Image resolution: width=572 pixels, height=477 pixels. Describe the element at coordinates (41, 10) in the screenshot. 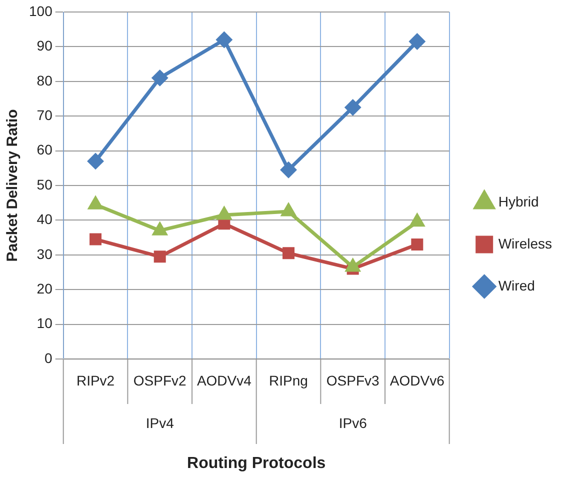

I see `y-tick-label: 100` at that location.